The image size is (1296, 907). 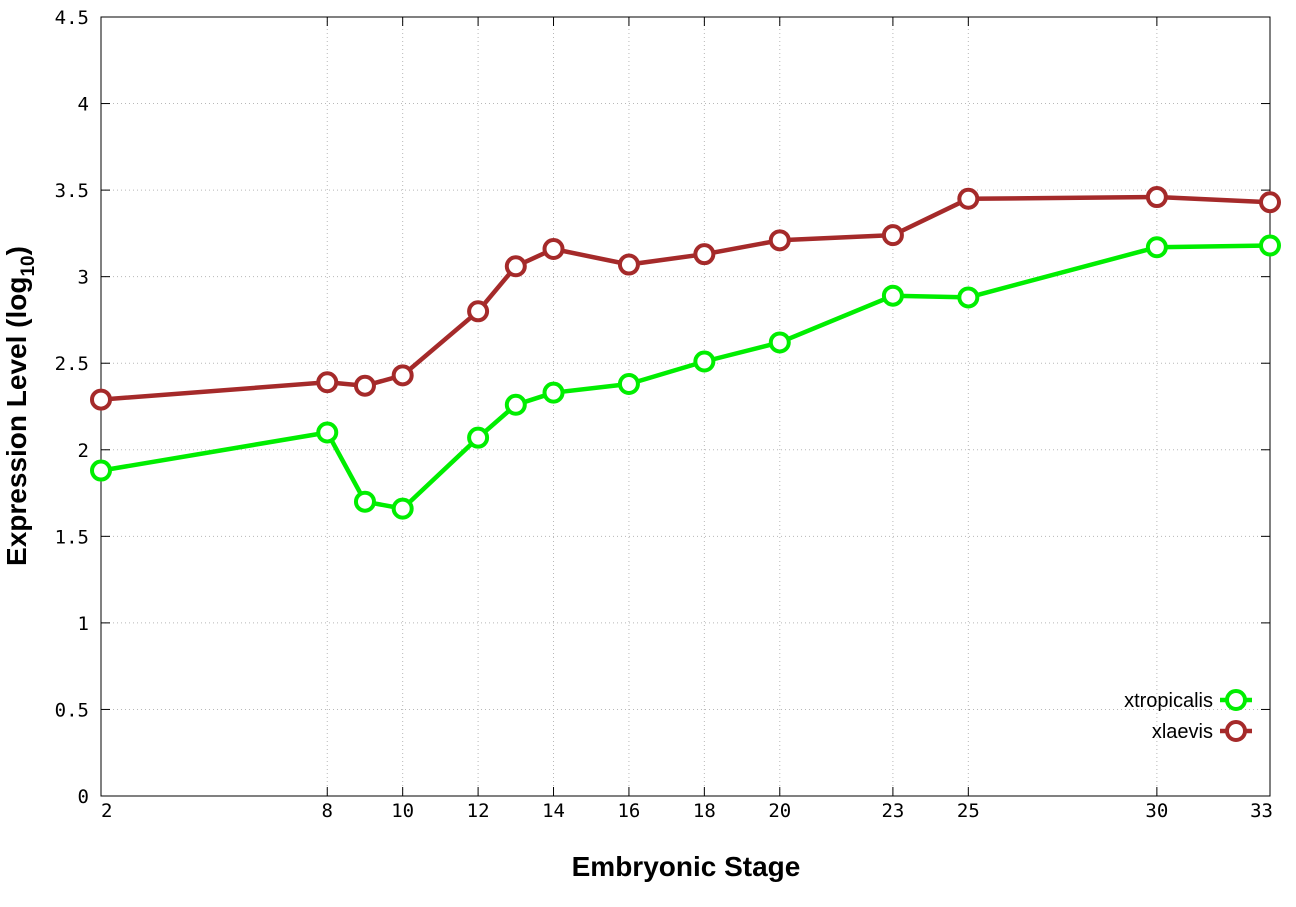 What do you see at coordinates (704, 811) in the screenshot?
I see `x-tick-label: 18` at bounding box center [704, 811].